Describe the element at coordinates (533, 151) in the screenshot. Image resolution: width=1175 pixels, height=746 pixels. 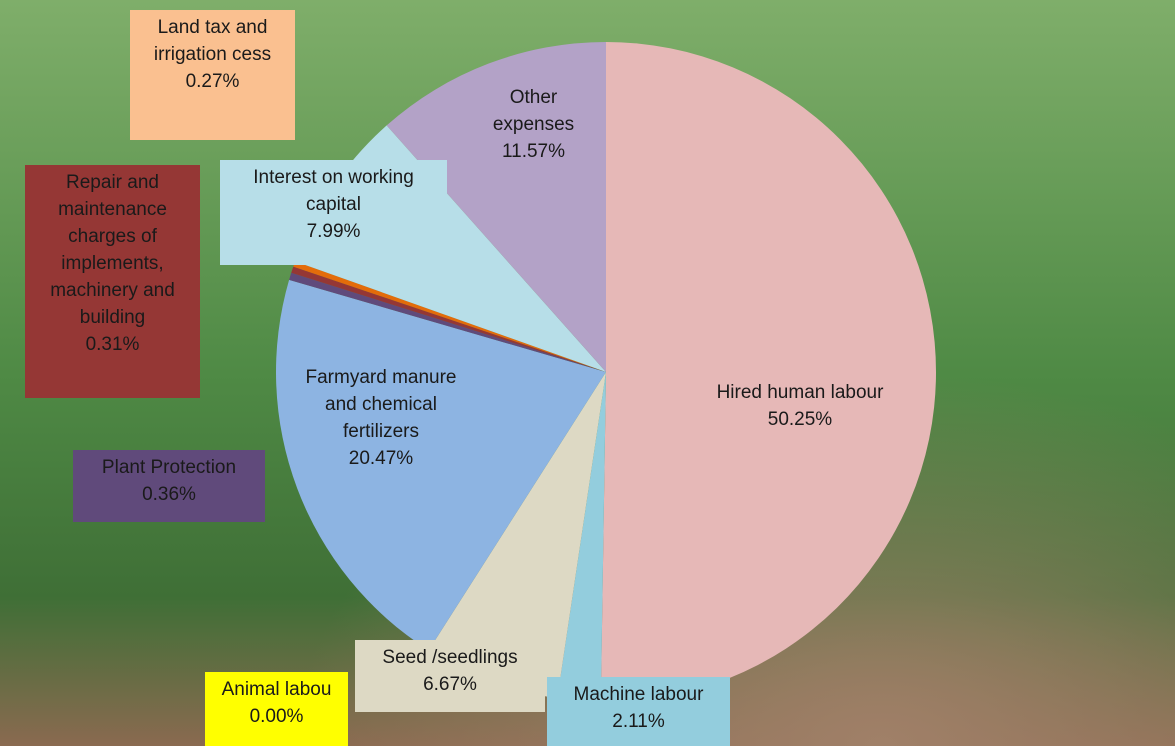
I see `slice-value-label: 11.57%` at that location.